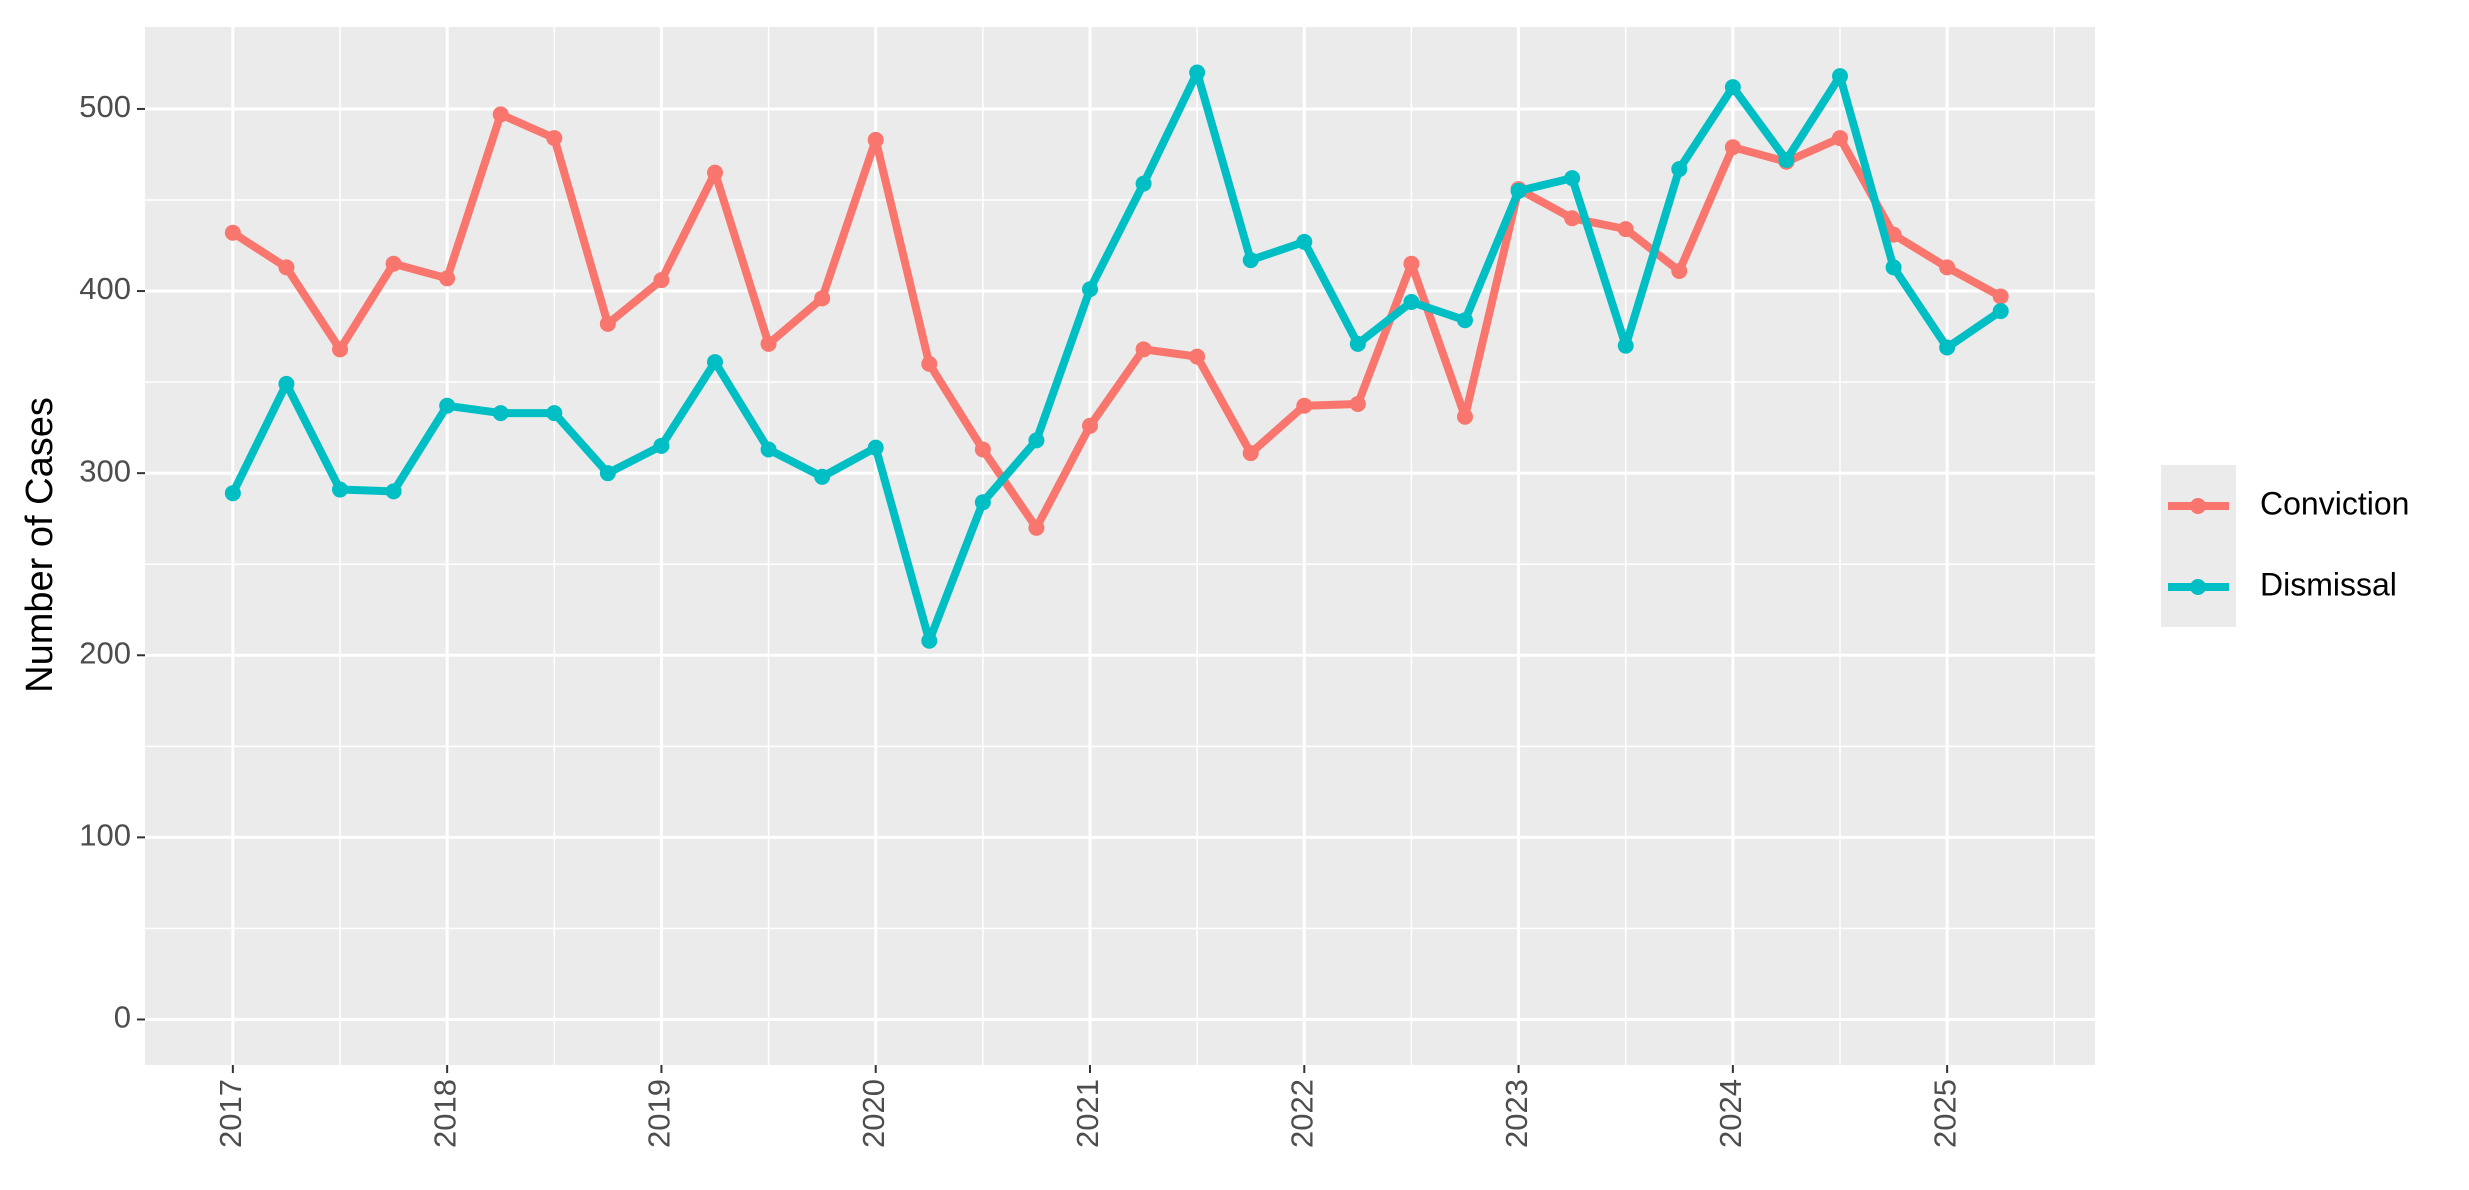 The height and width of the screenshot is (1190, 2469). Describe the element at coordinates (2328, 584) in the screenshot. I see `legend-label: Dismissal` at that location.